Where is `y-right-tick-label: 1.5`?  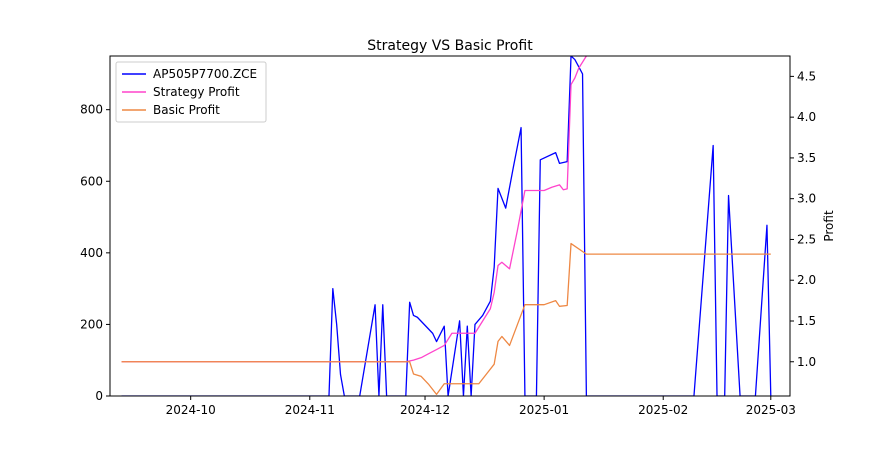 y-right-tick-label: 1.5 is located at coordinates (806, 321).